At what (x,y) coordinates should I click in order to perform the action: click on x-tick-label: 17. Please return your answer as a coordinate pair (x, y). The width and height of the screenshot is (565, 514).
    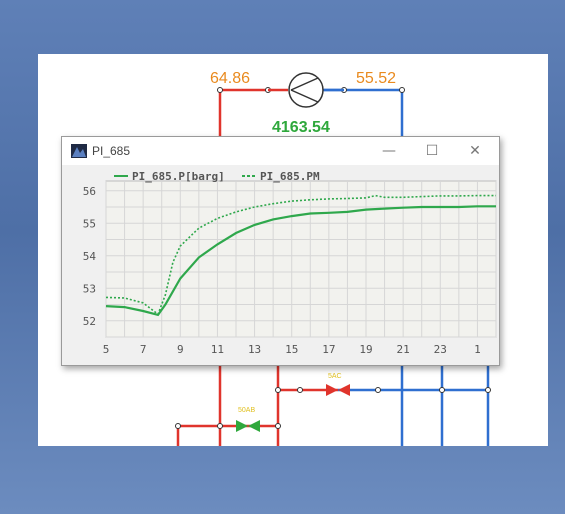
    Looking at the image, I should click on (328, 349).